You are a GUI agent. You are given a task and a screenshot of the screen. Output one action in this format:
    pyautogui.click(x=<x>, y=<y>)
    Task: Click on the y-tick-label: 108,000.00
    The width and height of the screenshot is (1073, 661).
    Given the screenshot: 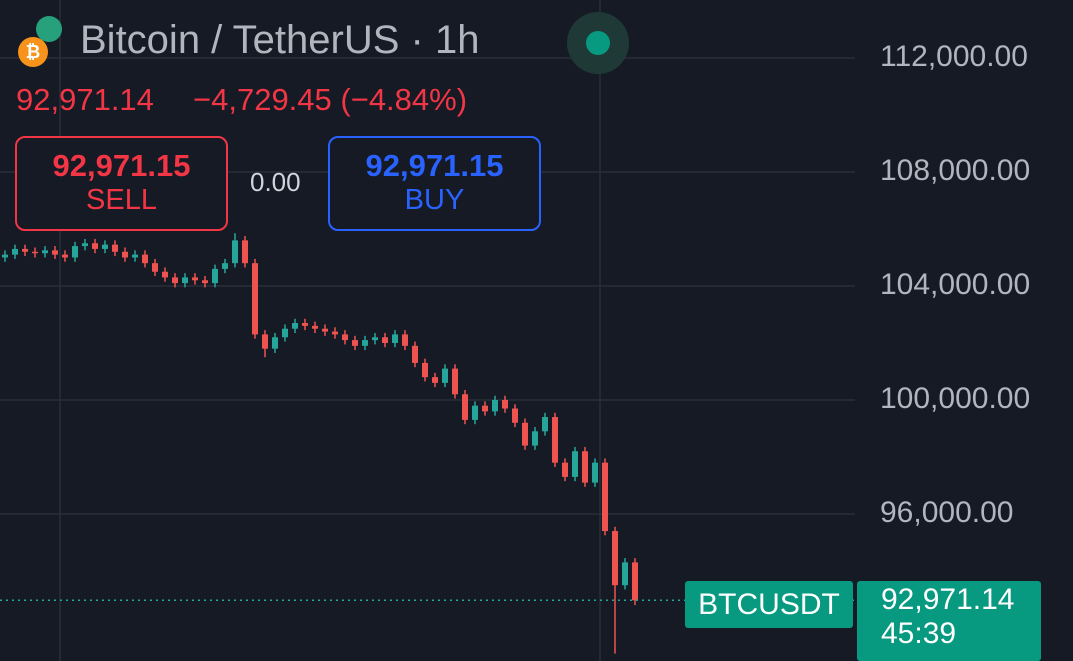 What is the action you would take?
    pyautogui.click(x=955, y=170)
    